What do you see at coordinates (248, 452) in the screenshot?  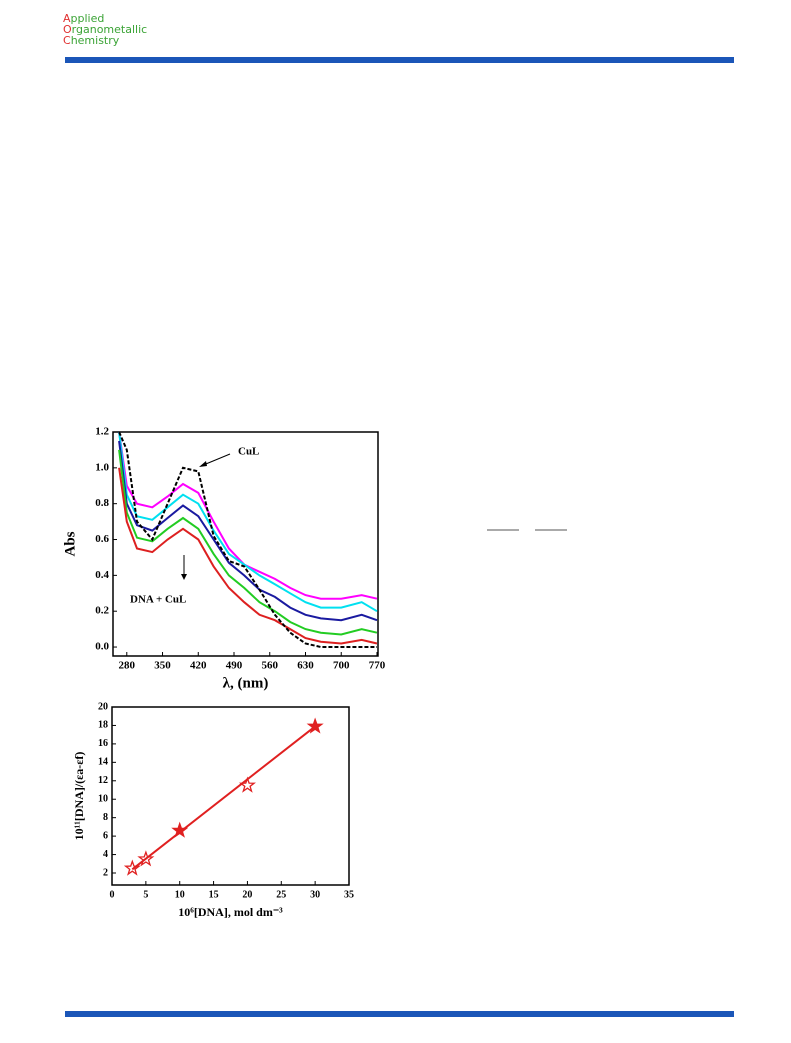 I see `annotation: CuL` at bounding box center [248, 452].